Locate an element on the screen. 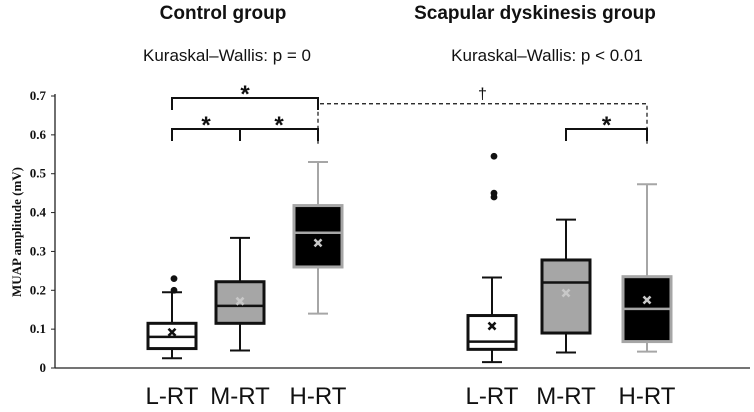 The image size is (754, 412). group-title-control: Control group is located at coordinates (223, 13).